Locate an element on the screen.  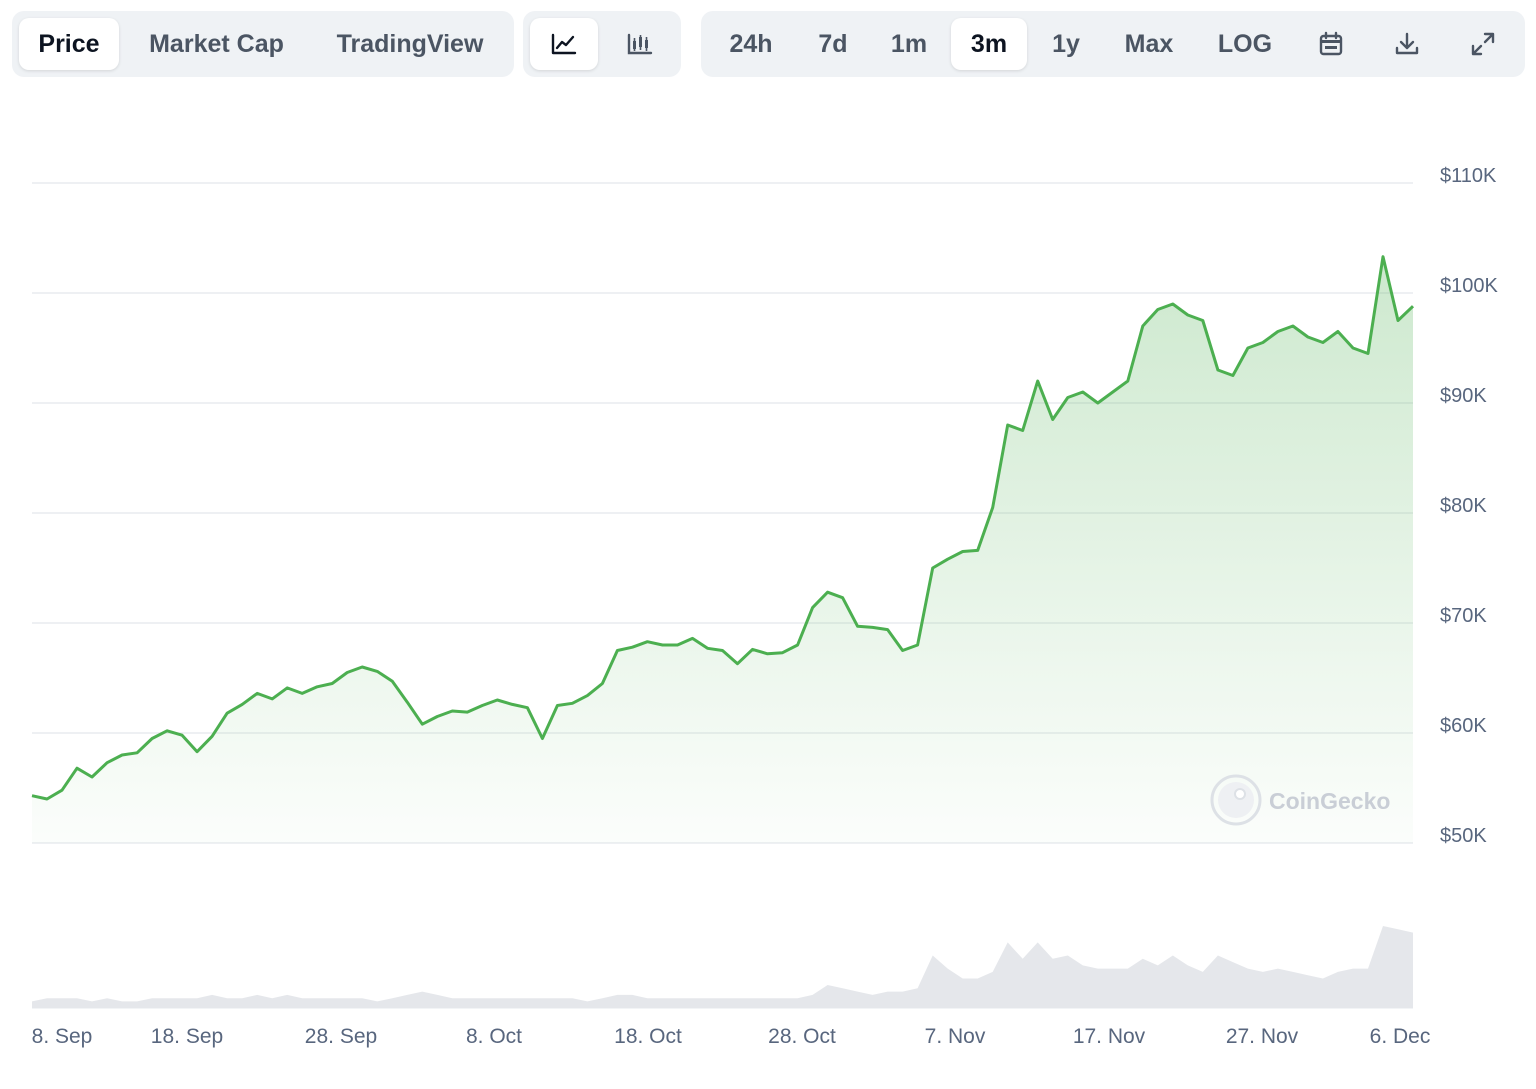
tab-price: Price is located at coordinates (69, 44).